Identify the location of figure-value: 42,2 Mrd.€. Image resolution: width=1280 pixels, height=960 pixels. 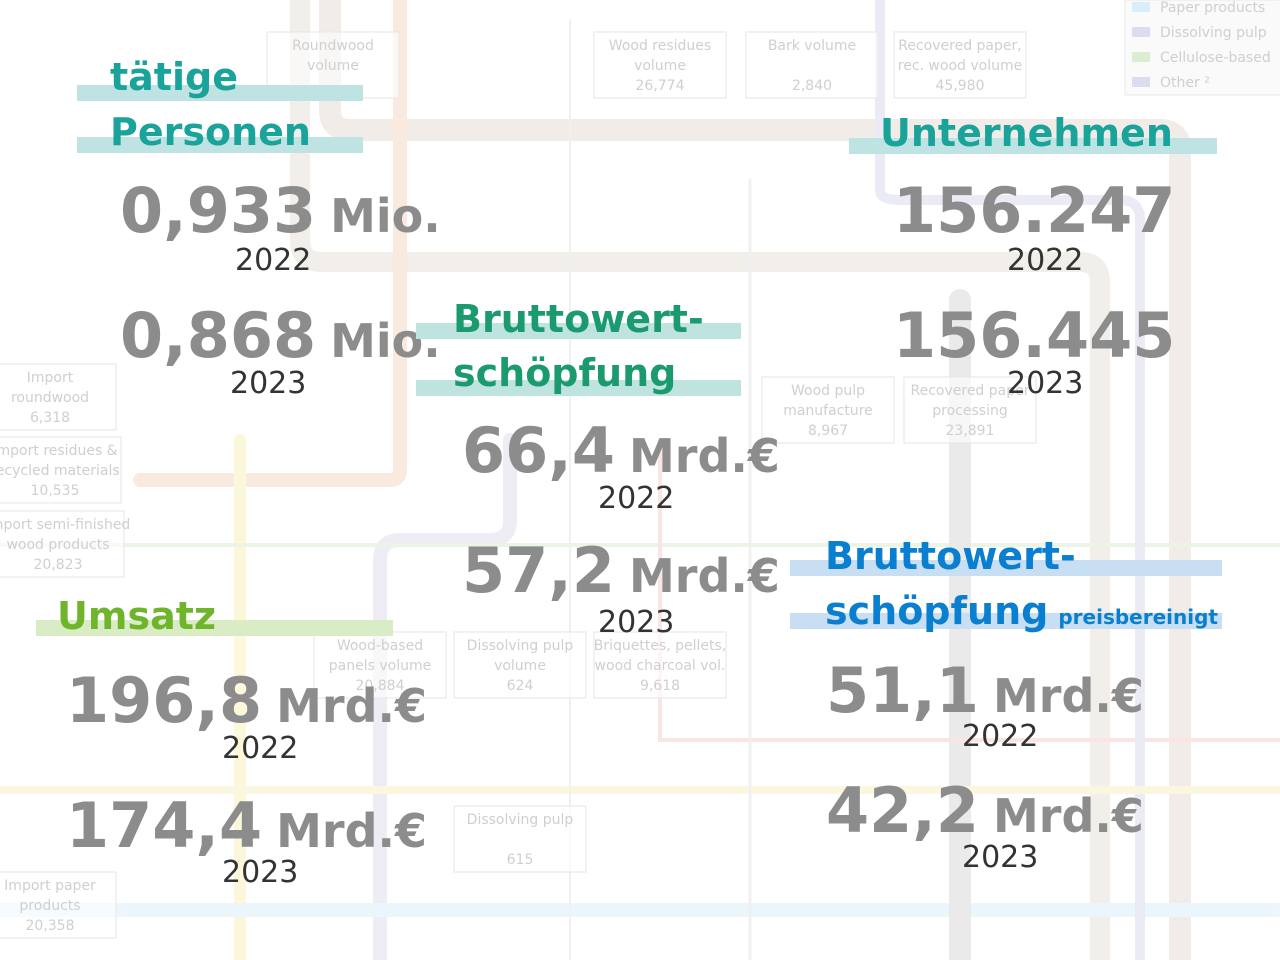
(985, 810).